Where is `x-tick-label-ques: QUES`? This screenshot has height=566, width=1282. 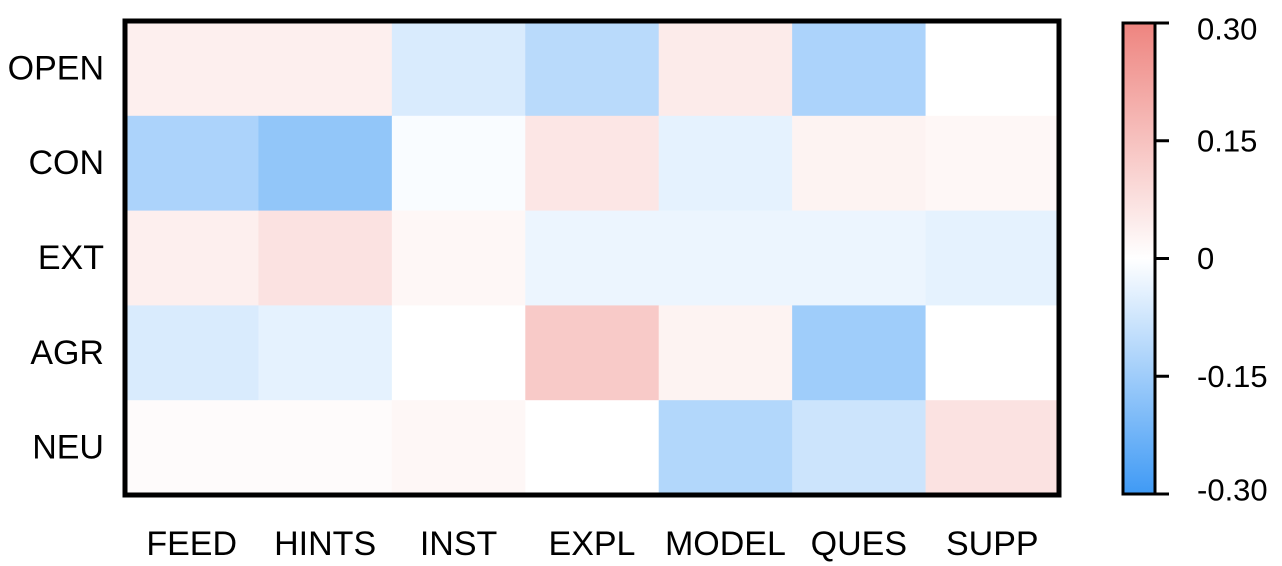 x-tick-label-ques: QUES is located at coordinates (859, 544).